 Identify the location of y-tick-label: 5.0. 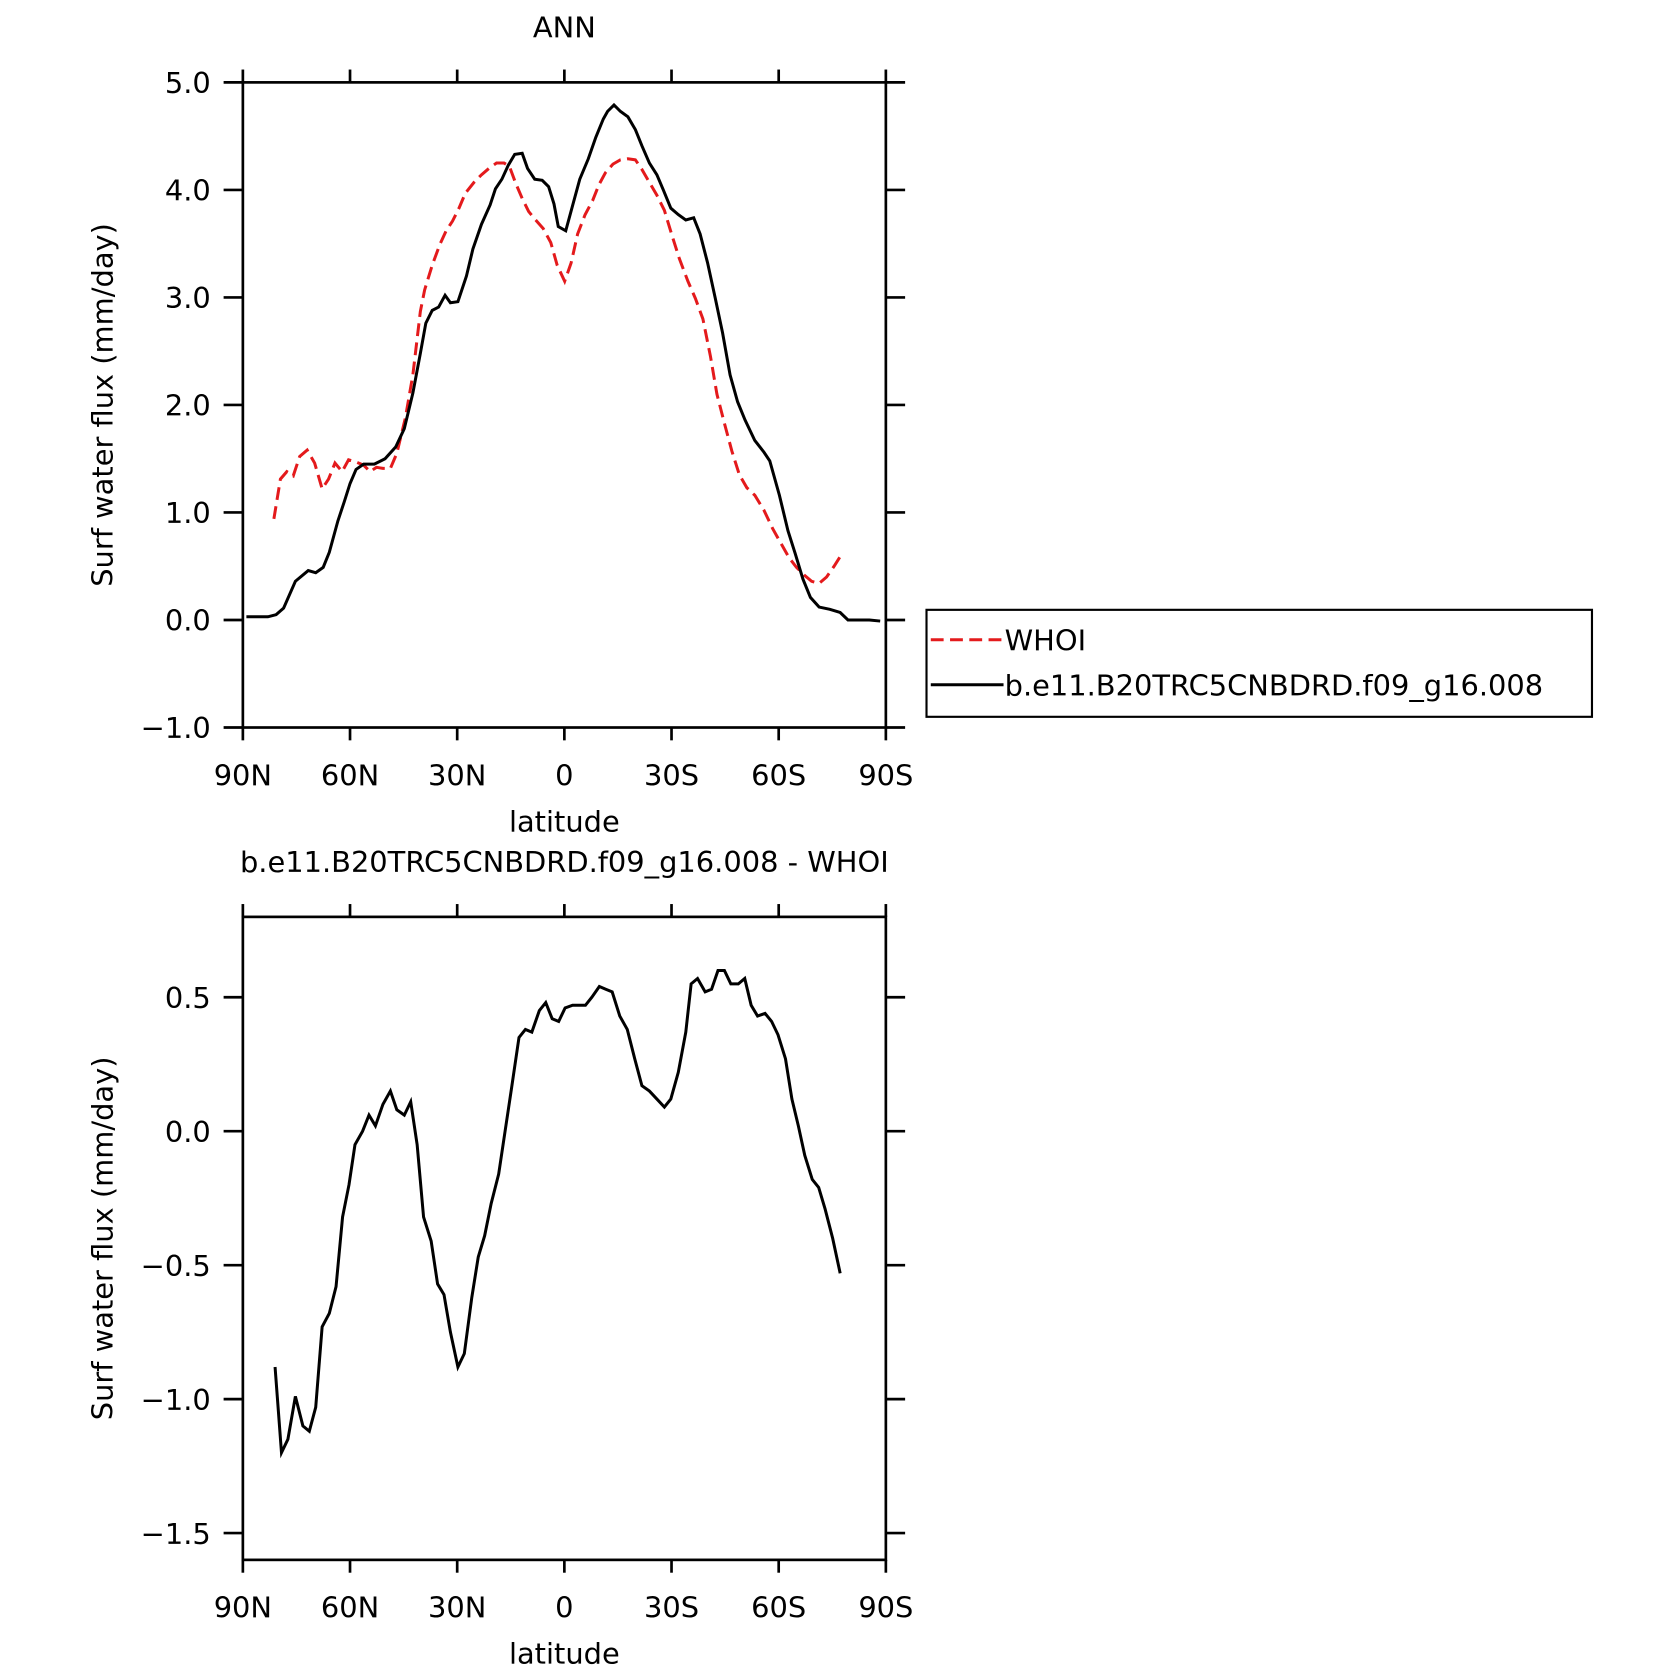
(188, 83).